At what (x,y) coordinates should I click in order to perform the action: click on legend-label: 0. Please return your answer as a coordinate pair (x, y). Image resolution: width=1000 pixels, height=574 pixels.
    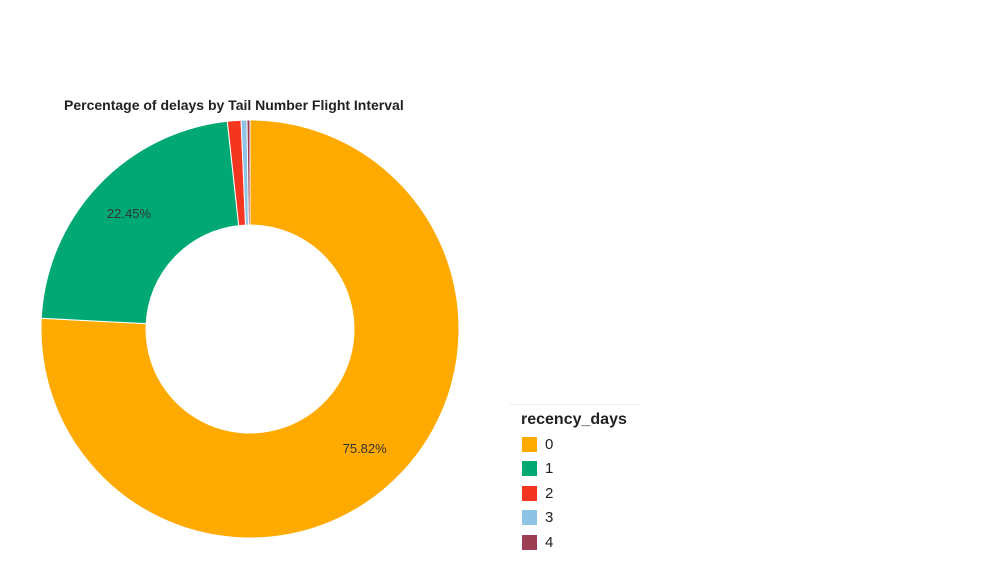
    Looking at the image, I should click on (549, 444).